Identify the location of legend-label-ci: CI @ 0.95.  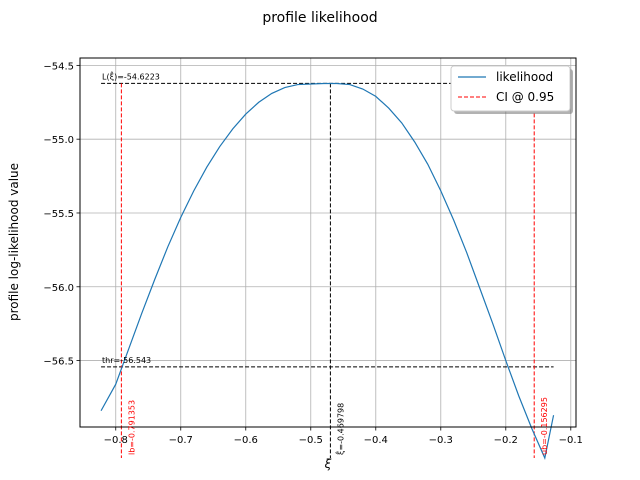
(525, 97).